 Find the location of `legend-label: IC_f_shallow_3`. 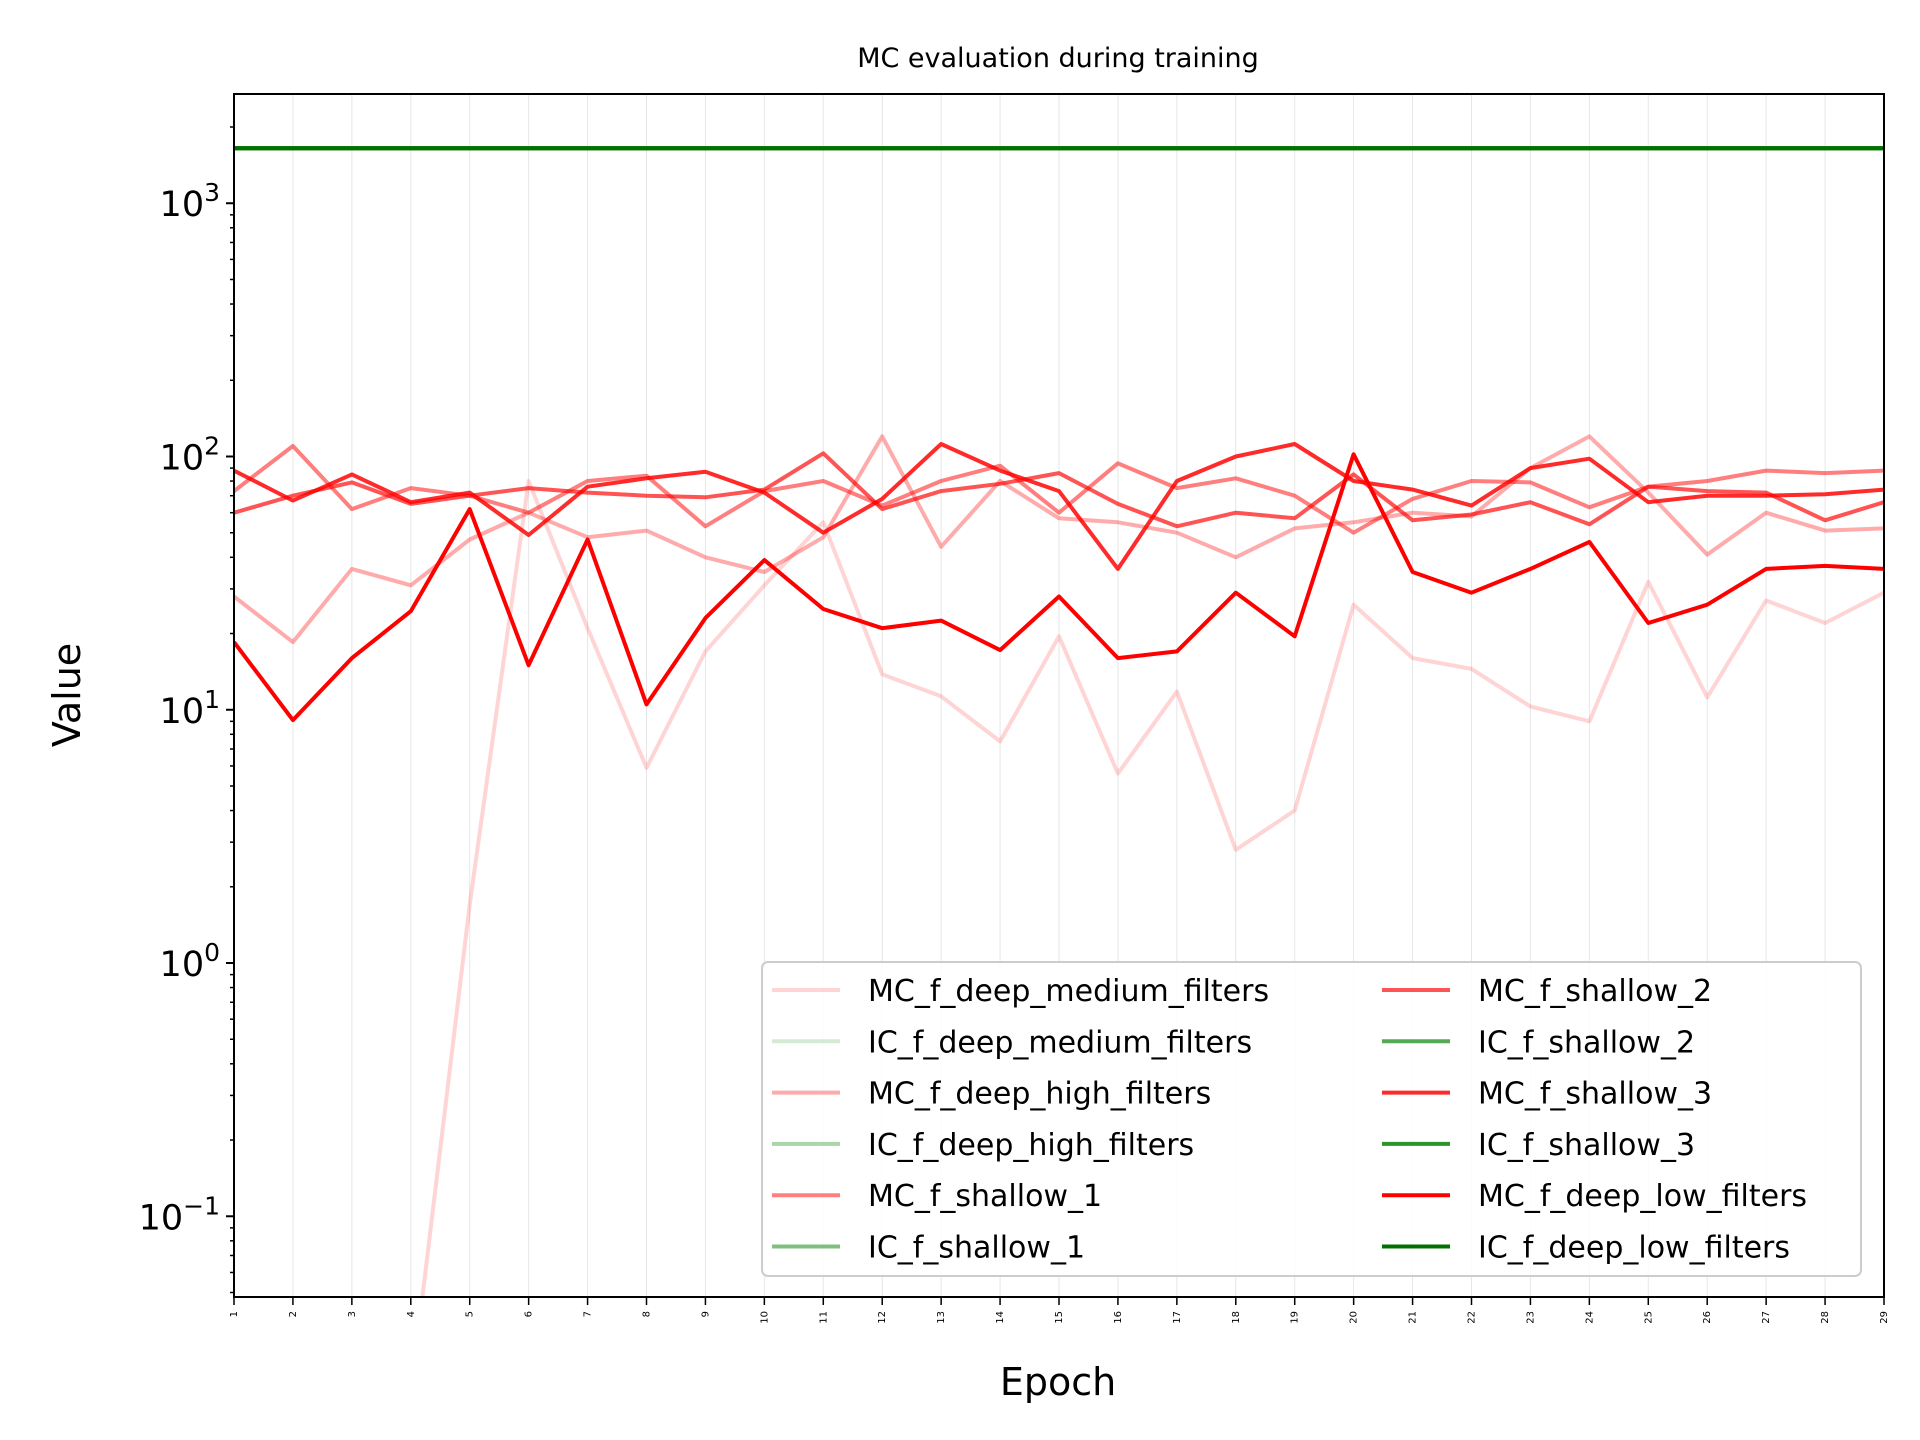

legend-label: IC_f_shallow_3 is located at coordinates (1586, 1145).